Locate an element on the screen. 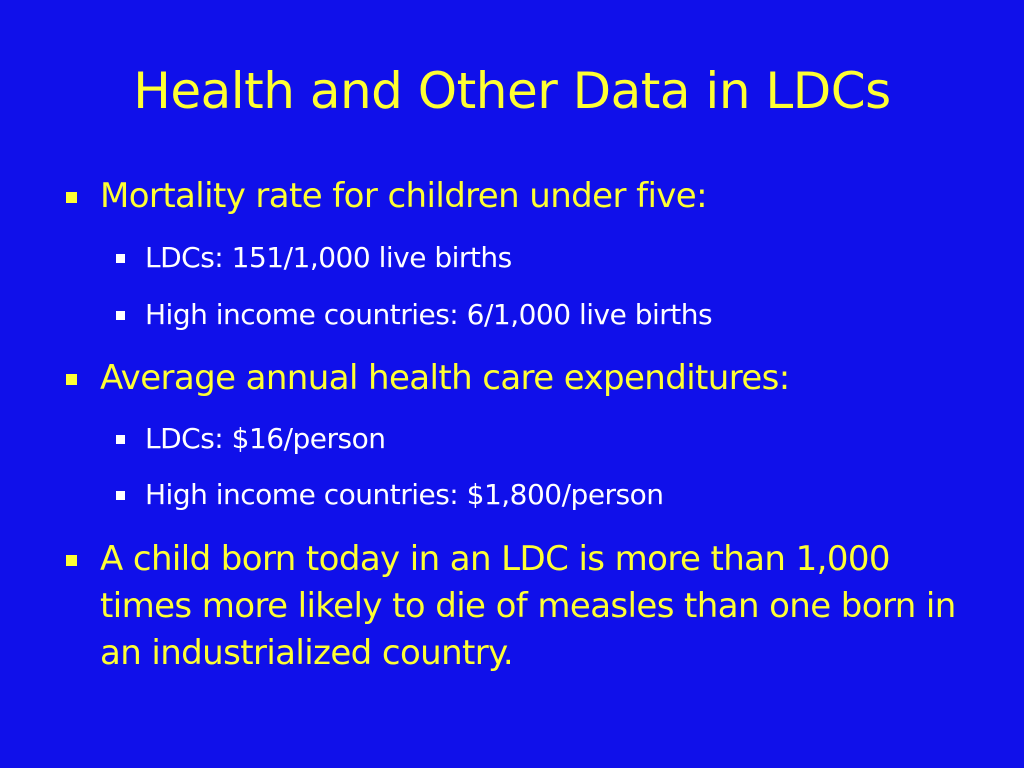 The width and height of the screenshot is (1024, 768). sub-bullet-ldc-expenditure: LDCs: $16/person is located at coordinates (550, 439).